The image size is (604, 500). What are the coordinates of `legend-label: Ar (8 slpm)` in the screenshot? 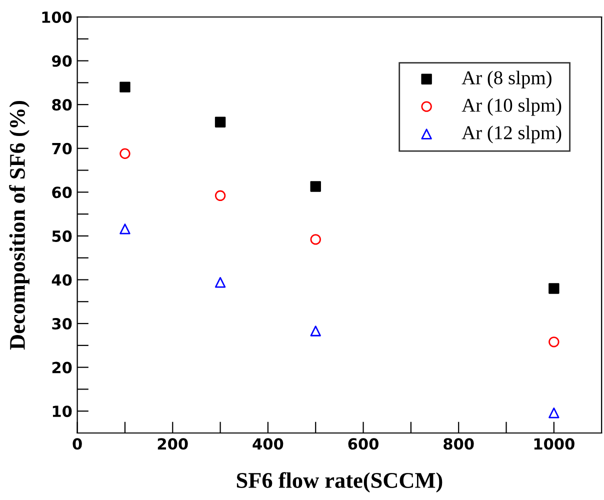 It's located at (507, 79).